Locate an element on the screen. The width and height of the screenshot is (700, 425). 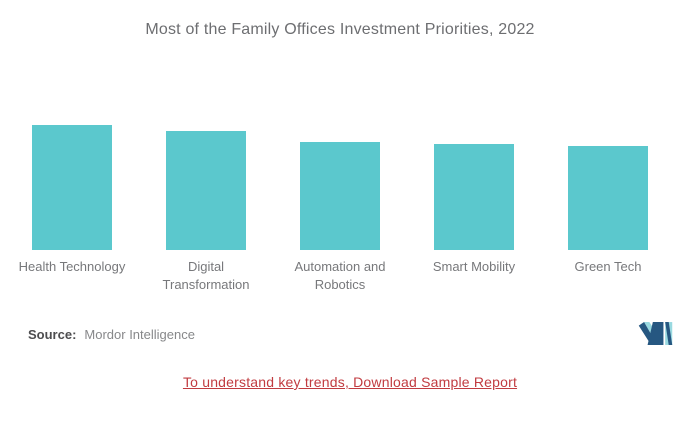
bar-column: Automation and Robotics is located at coordinates (340, 197).